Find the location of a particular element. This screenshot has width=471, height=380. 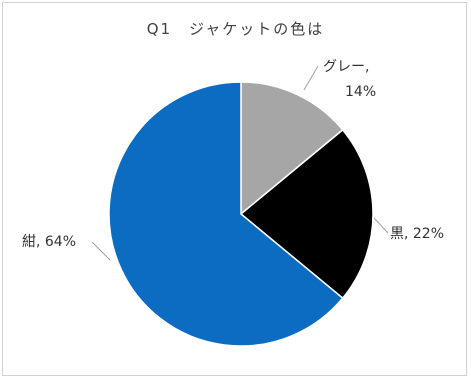

leader-navy is located at coordinates (101, 251).